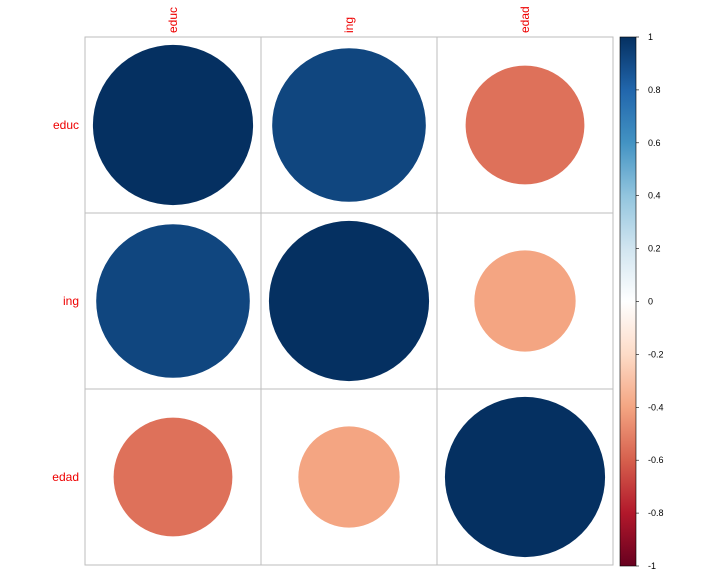 Image resolution: width=720 pixels, height=576 pixels. Describe the element at coordinates (650, 302) in the screenshot. I see `colorbar-tick-label: 0` at that location.